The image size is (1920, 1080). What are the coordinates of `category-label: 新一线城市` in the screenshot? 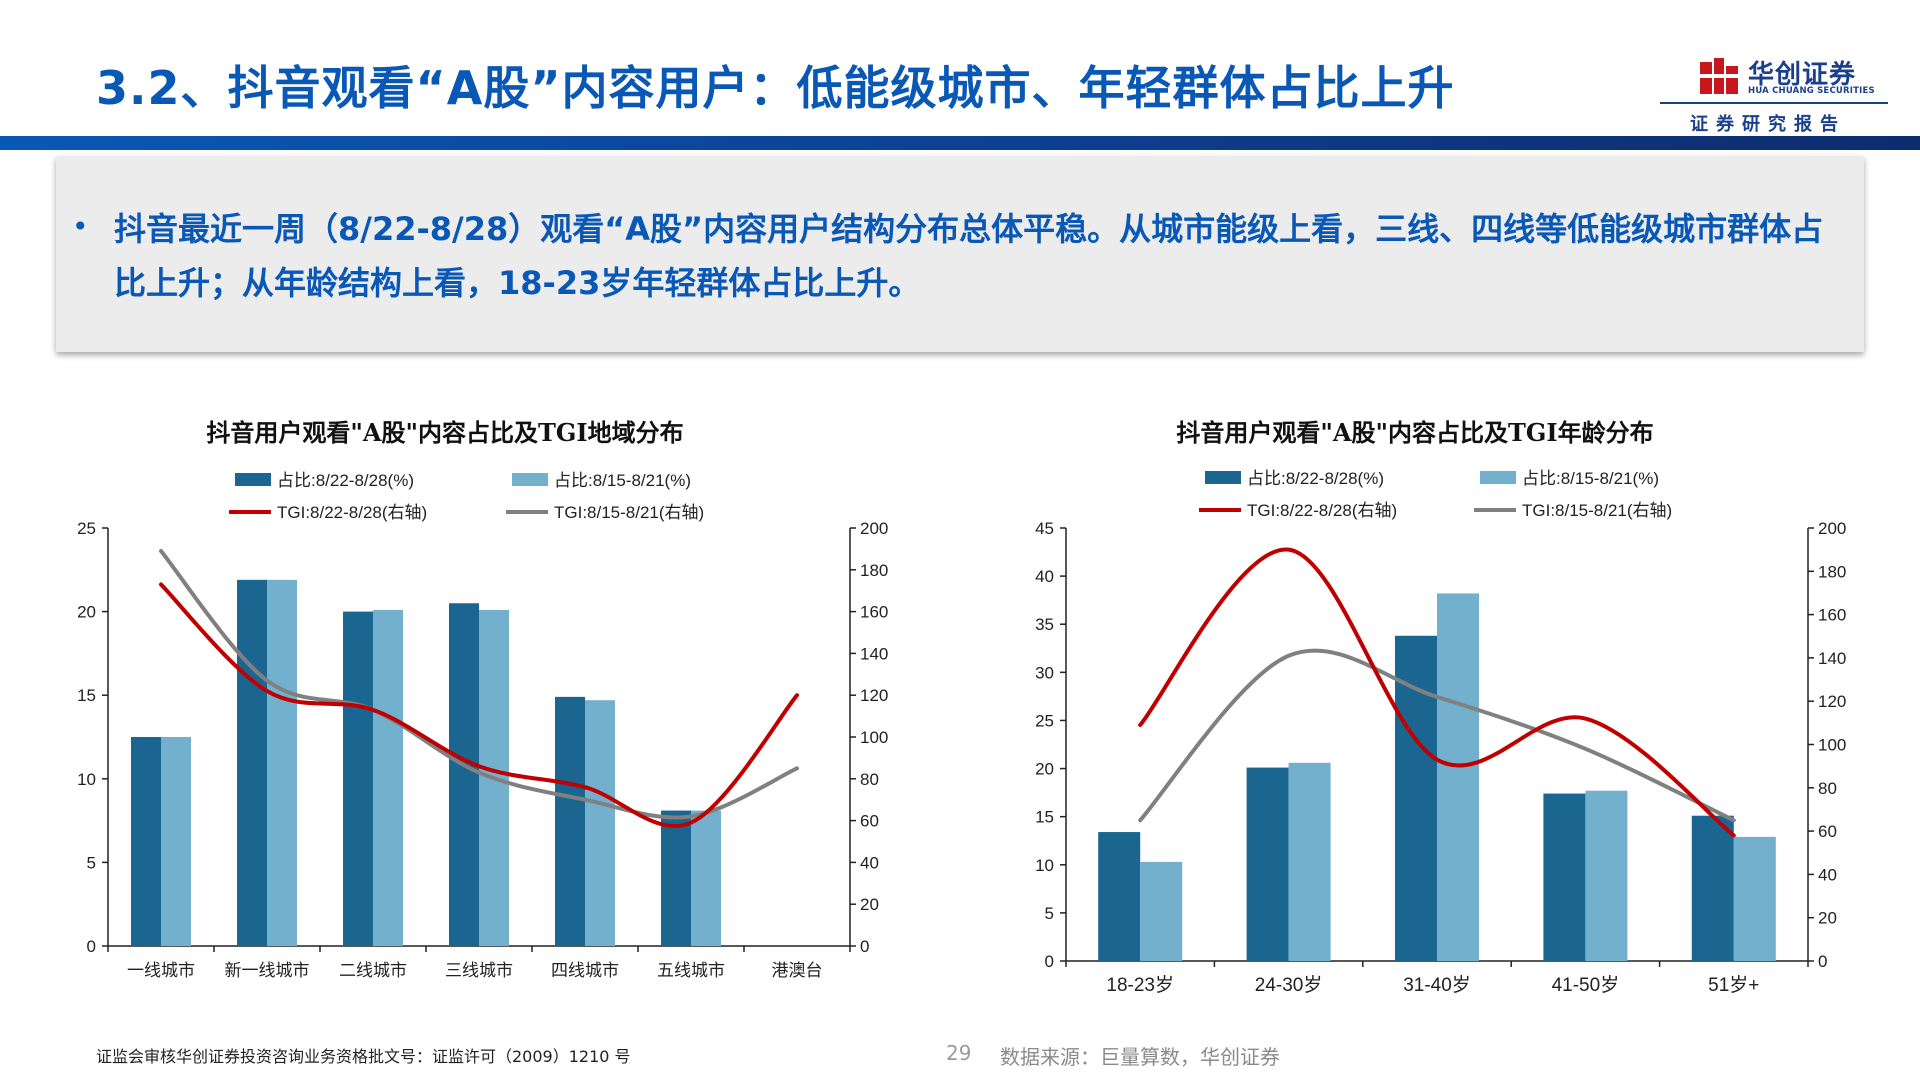 It's located at (267, 971).